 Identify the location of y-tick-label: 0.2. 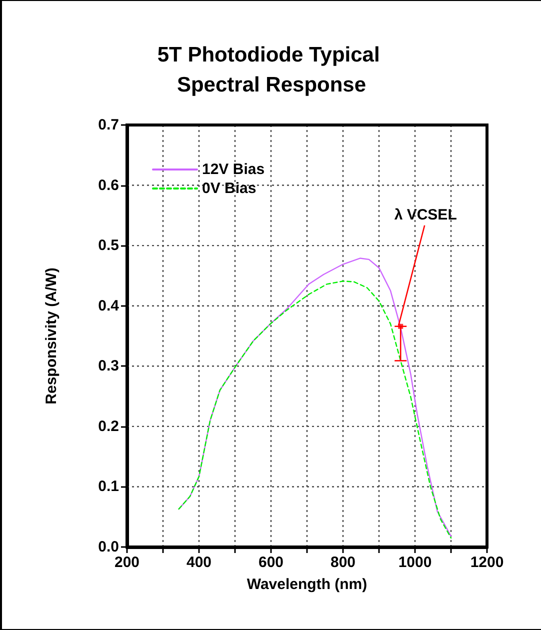
(108, 426).